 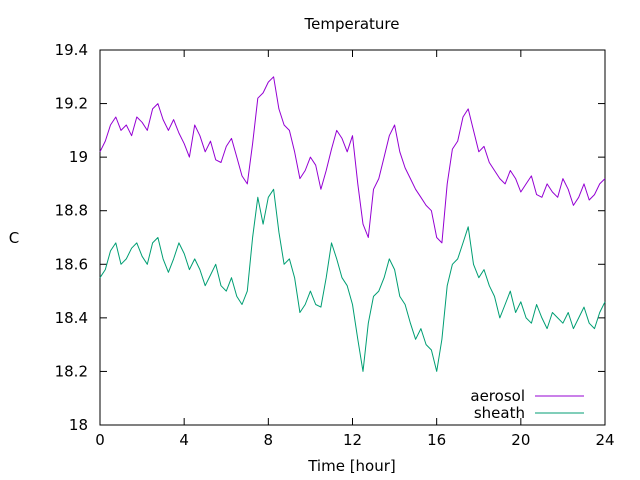 What do you see at coordinates (499, 413) in the screenshot?
I see `legend-label-sheath: sheath` at bounding box center [499, 413].